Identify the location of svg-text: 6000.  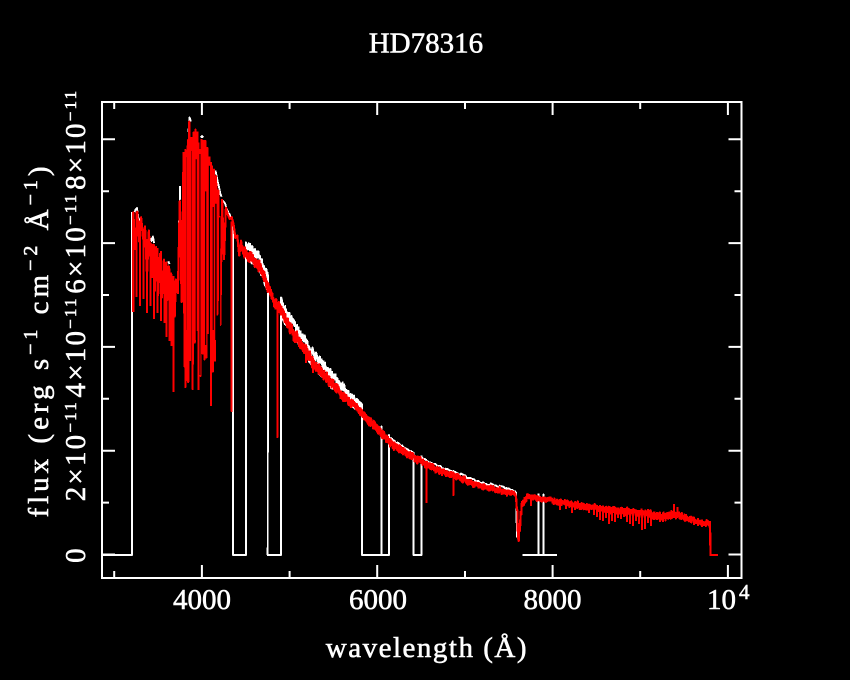
(378, 600).